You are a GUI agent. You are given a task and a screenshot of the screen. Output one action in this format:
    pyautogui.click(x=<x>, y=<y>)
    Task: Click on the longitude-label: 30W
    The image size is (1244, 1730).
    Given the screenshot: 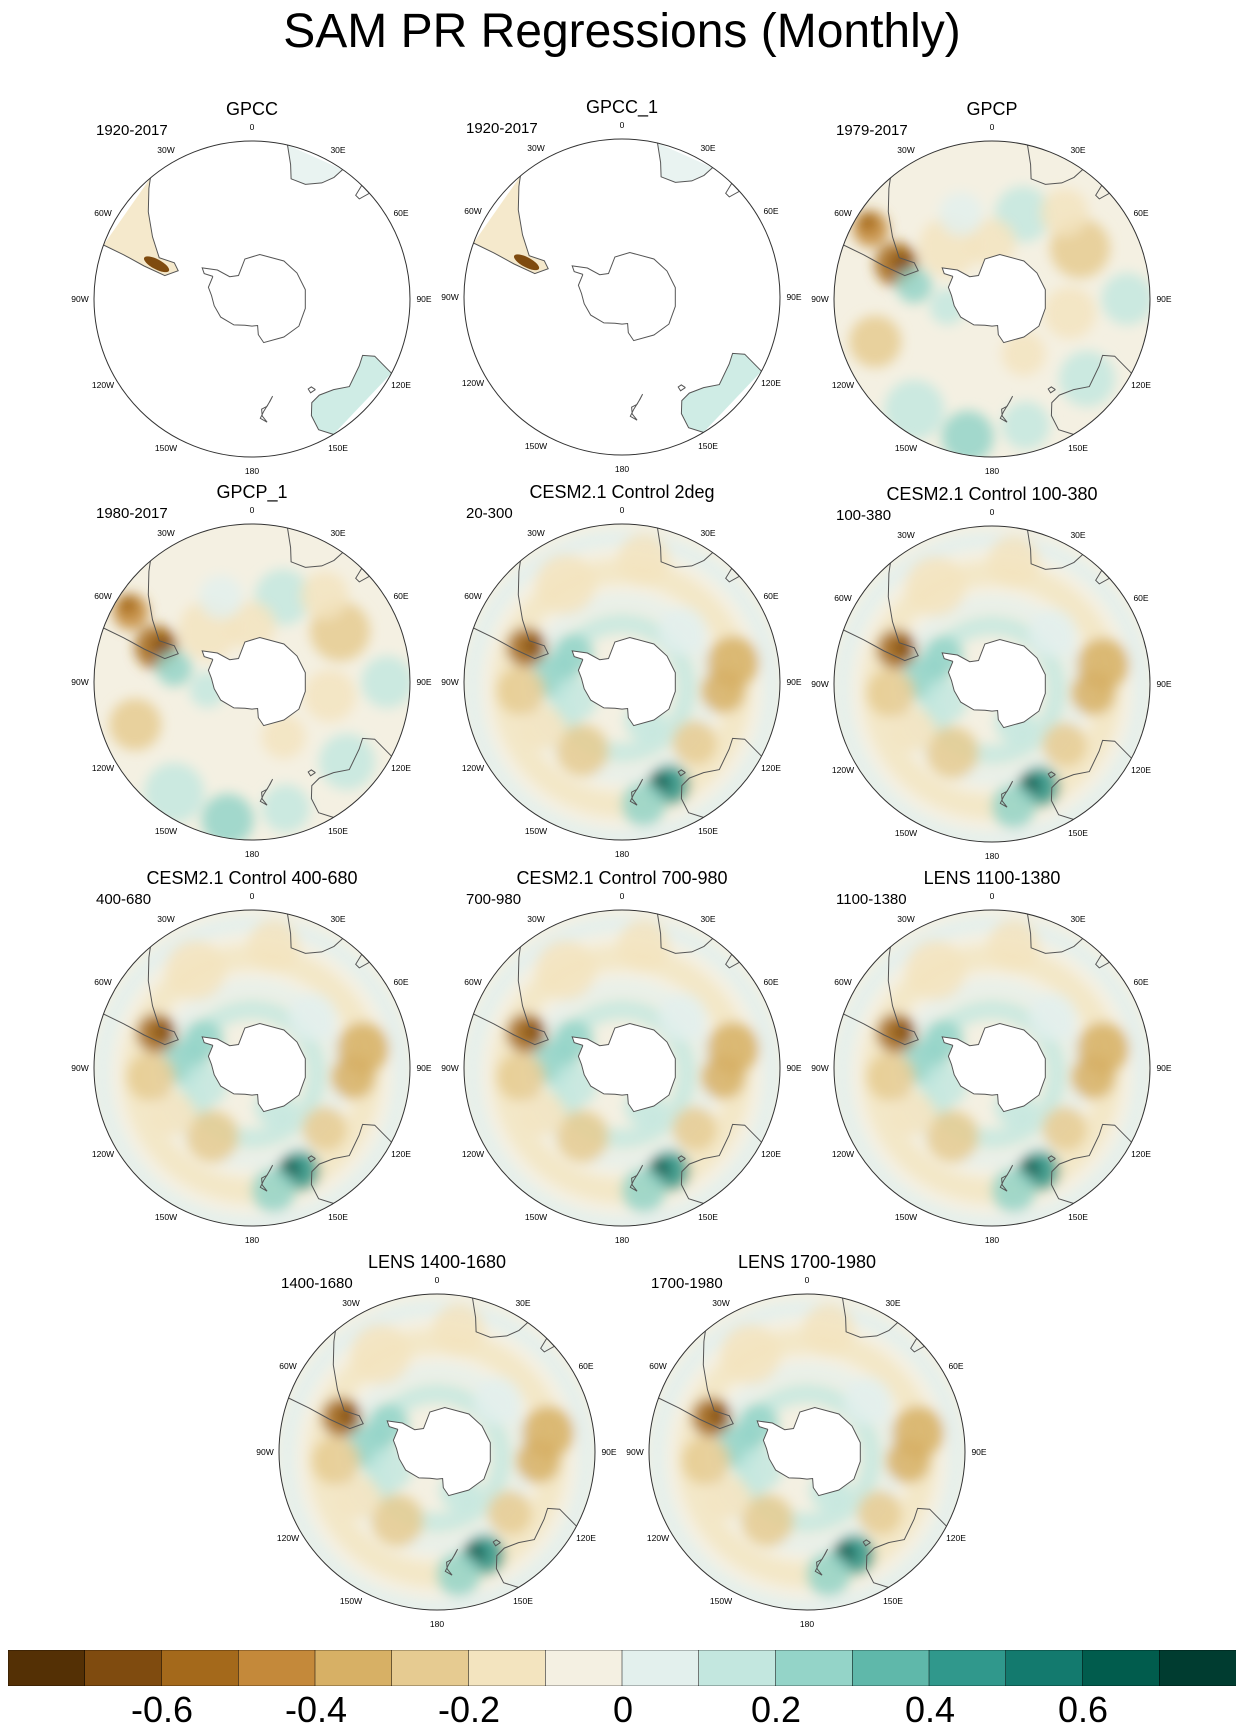 What is the action you would take?
    pyautogui.click(x=905, y=919)
    